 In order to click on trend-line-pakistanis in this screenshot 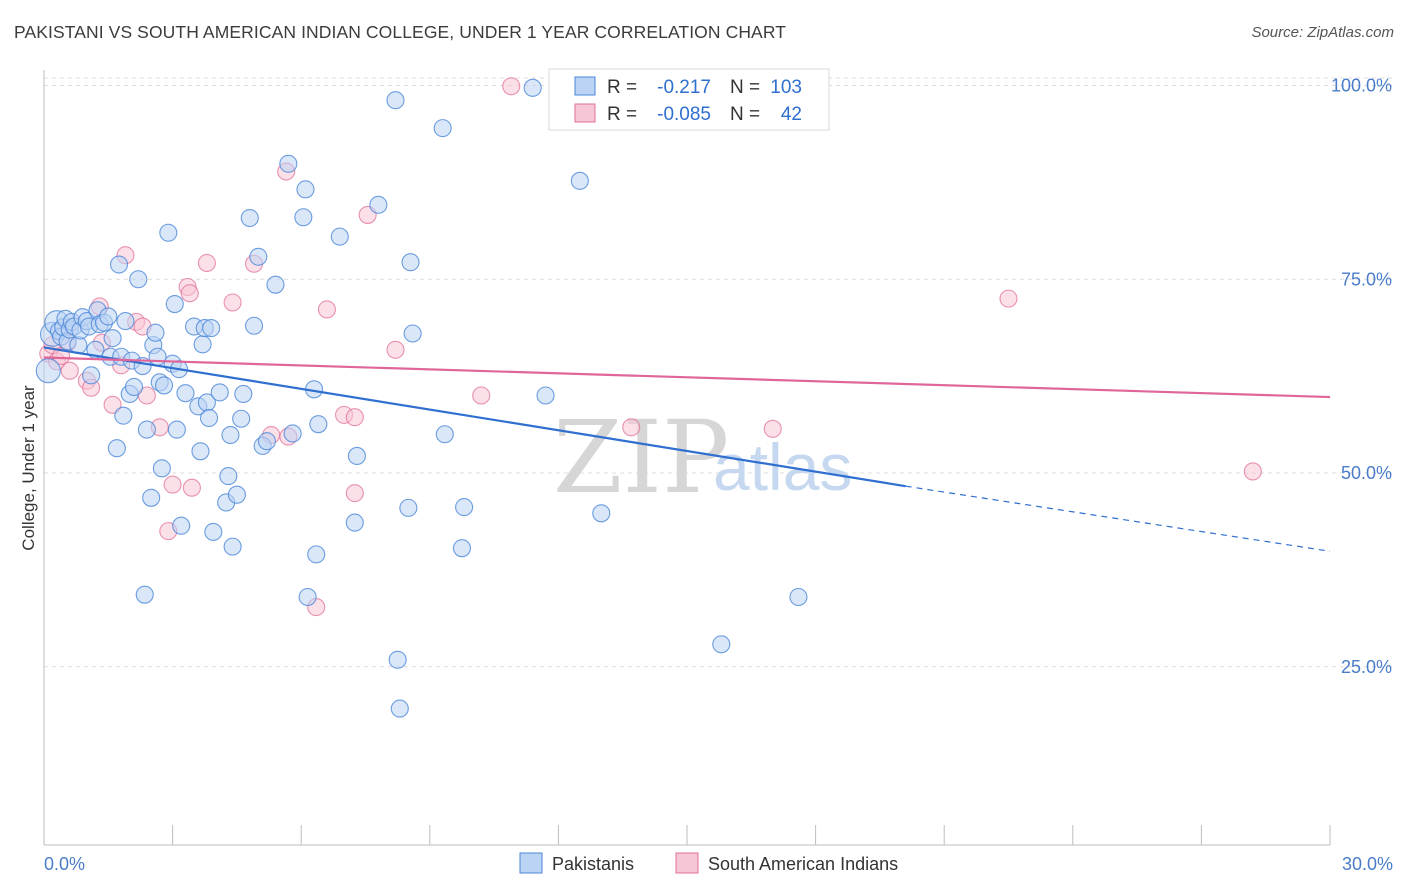, I will do `click(474, 417)`.